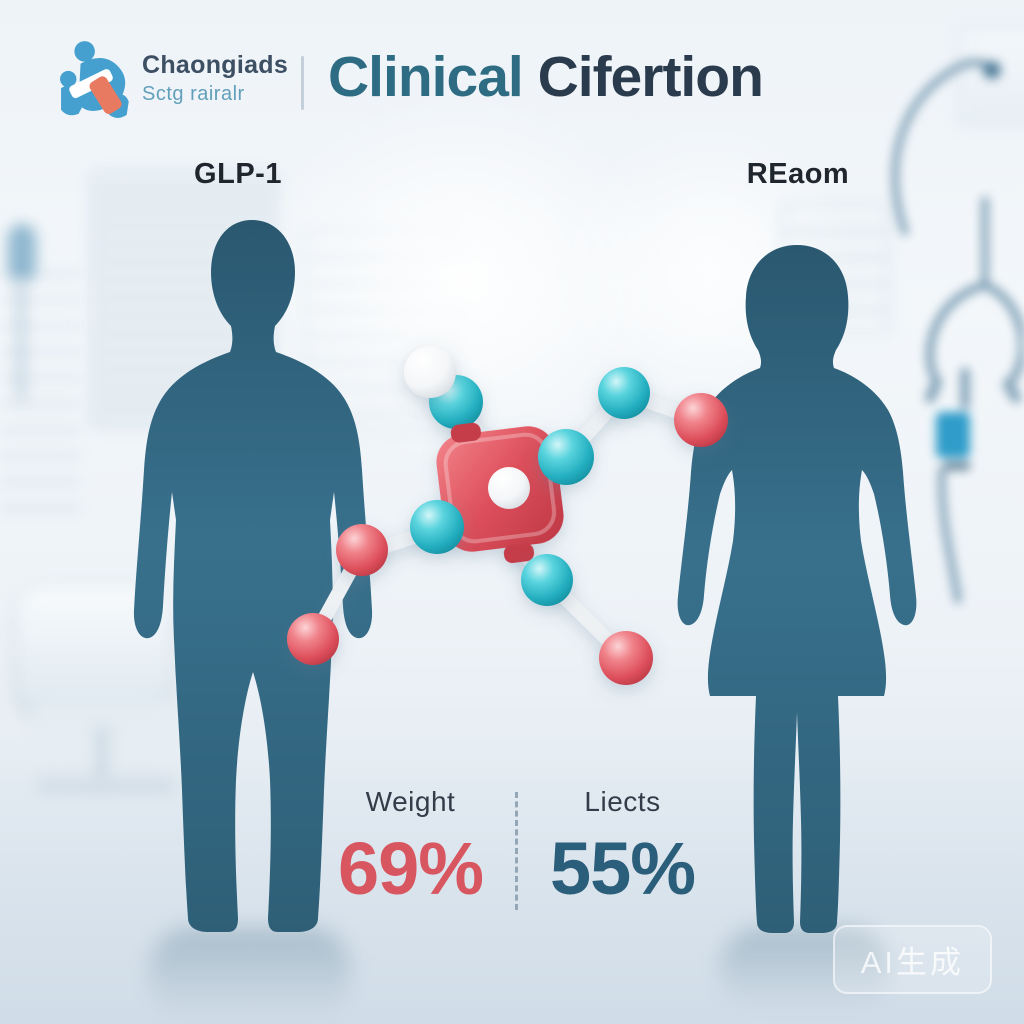 The height and width of the screenshot is (1024, 1024). Describe the element at coordinates (410, 868) in the screenshot. I see `stat-value: 69%` at that location.